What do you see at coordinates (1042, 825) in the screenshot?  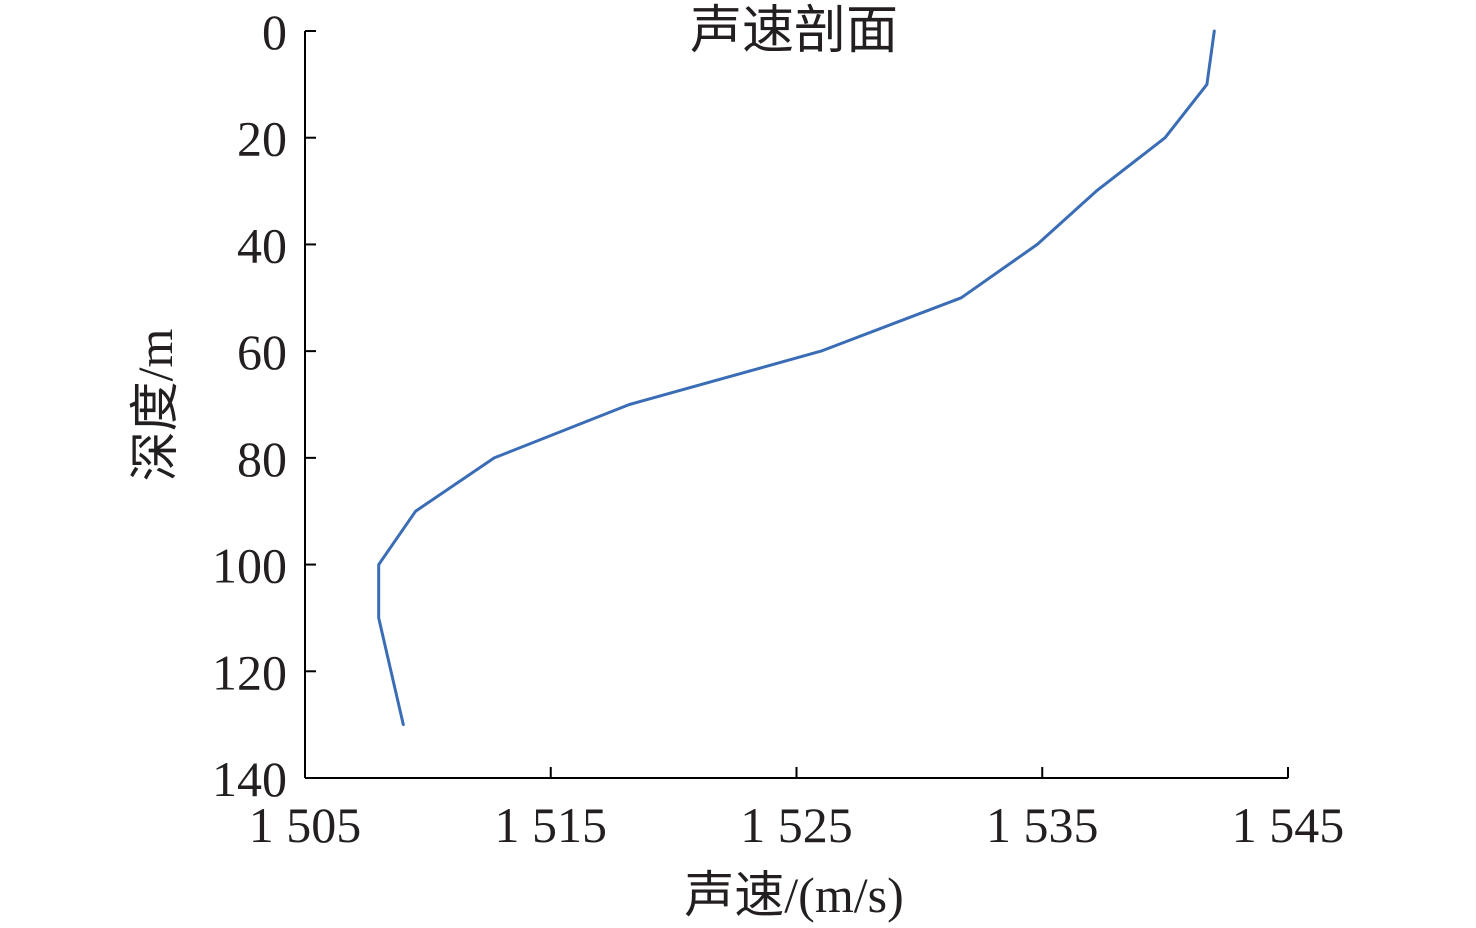 I see `x-tick-label: 1 535` at bounding box center [1042, 825].